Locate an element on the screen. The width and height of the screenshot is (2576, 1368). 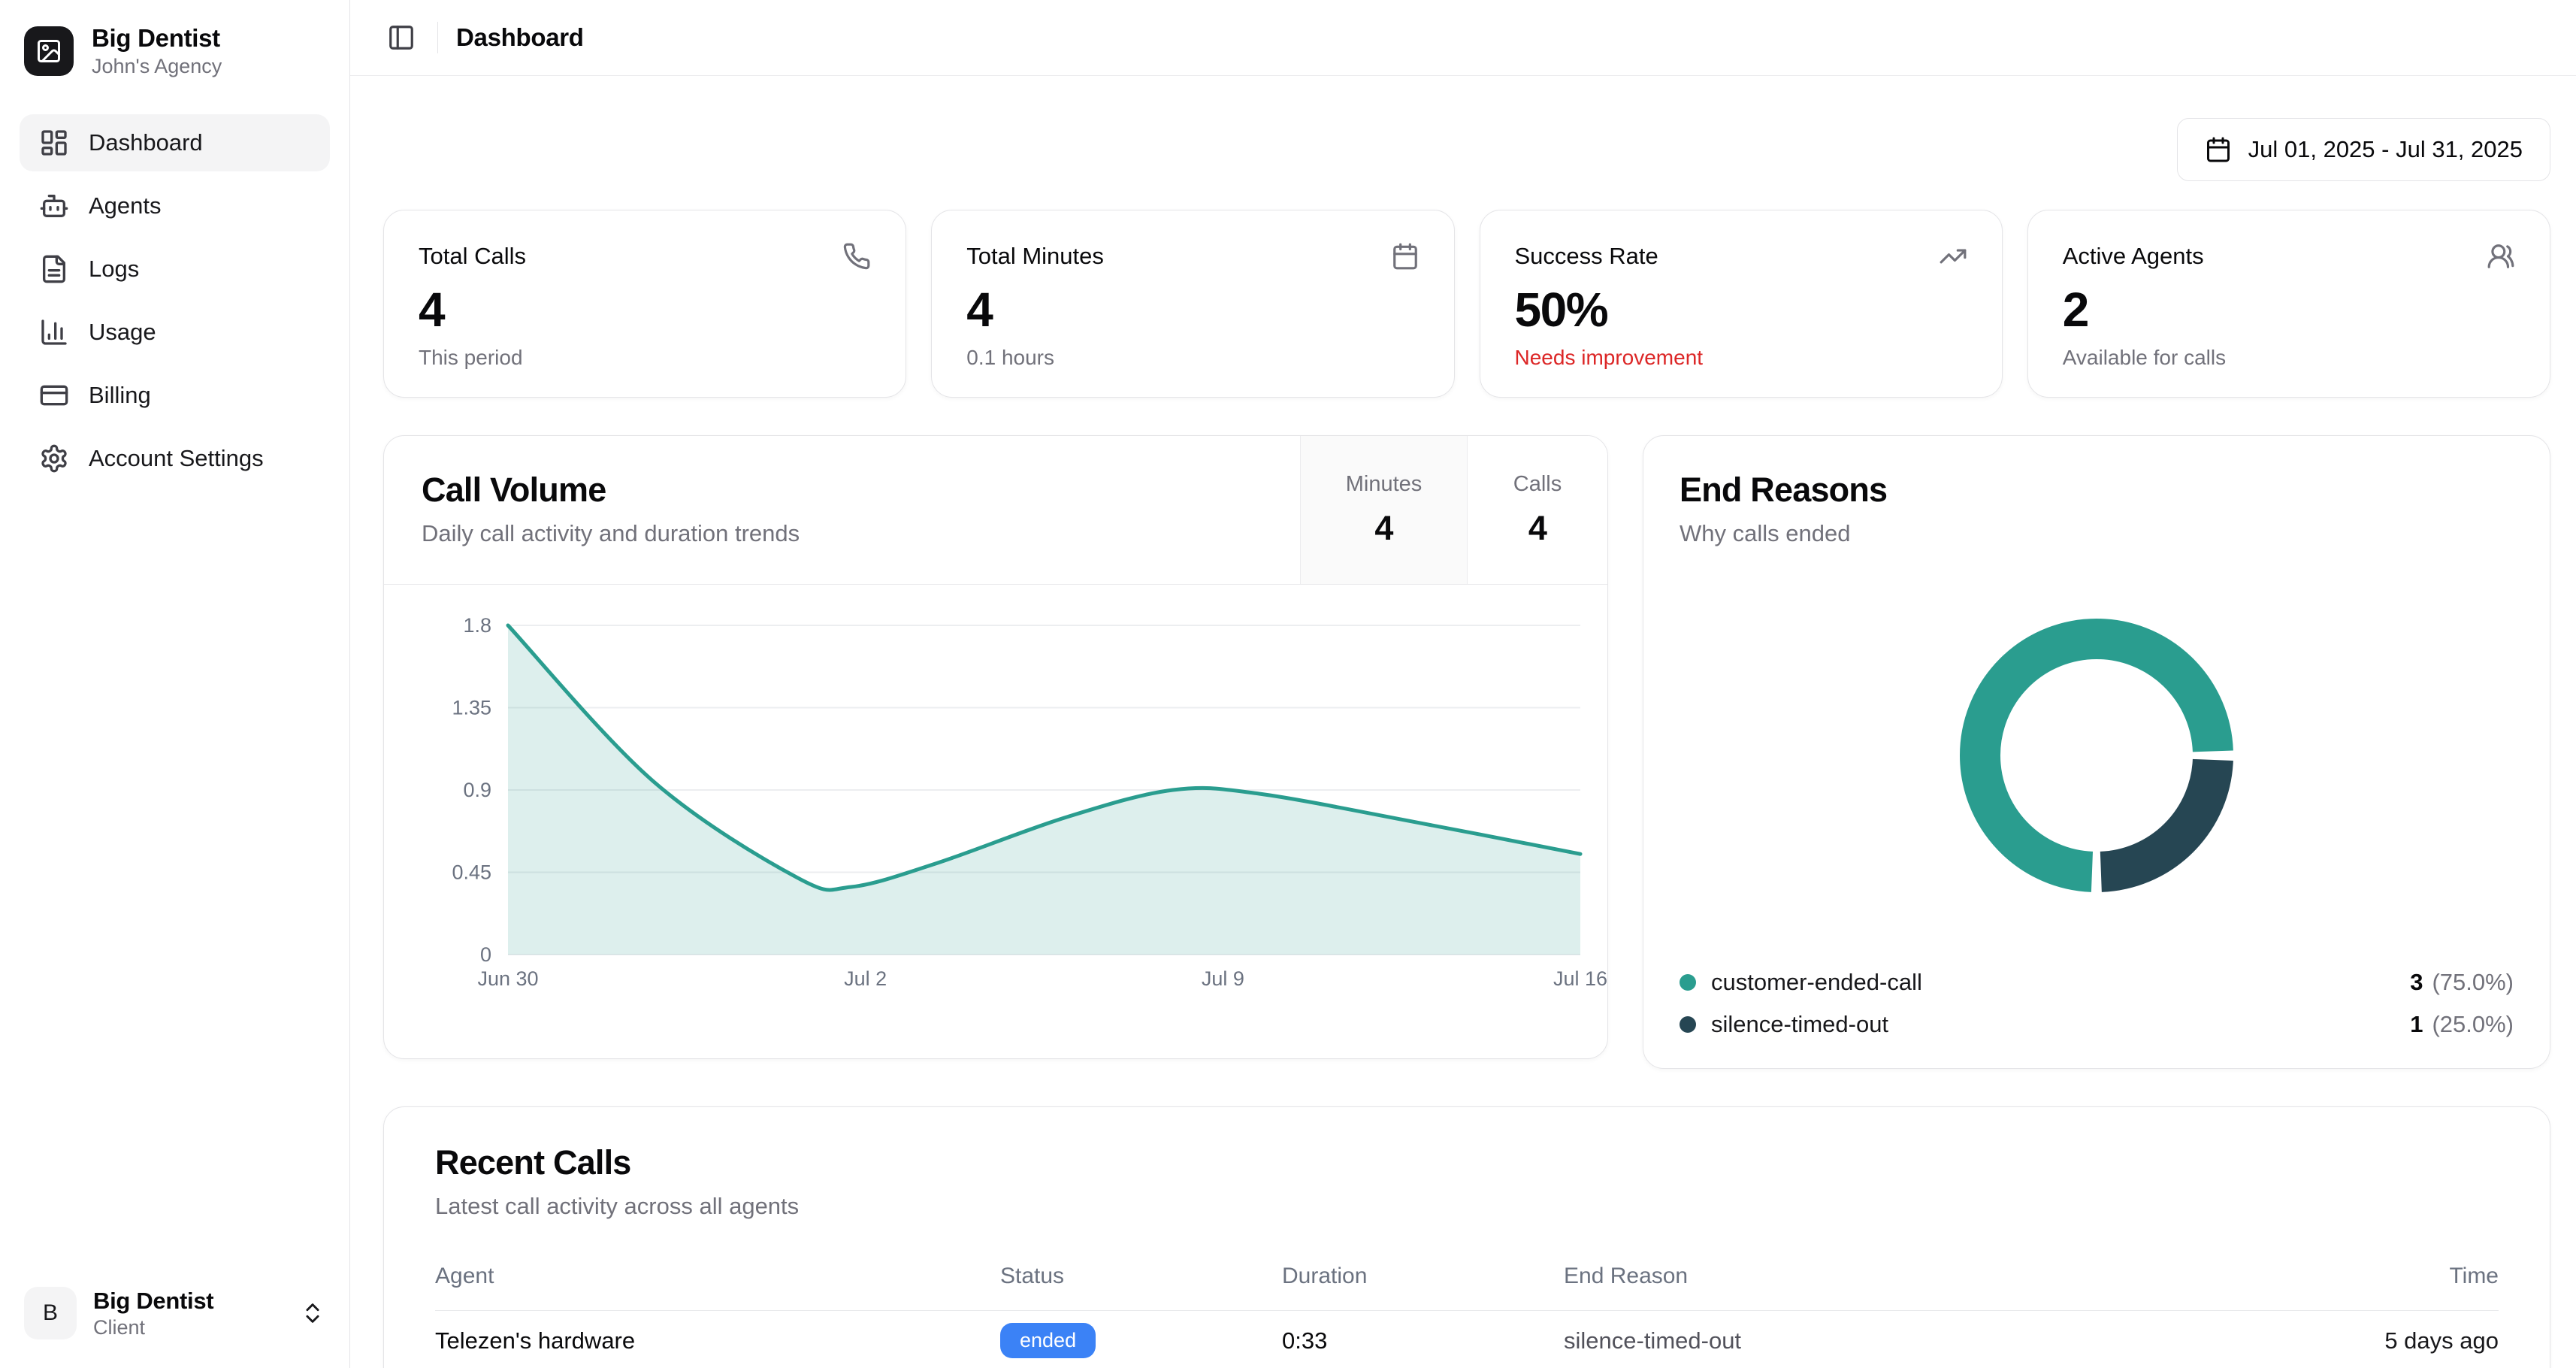
brand-text: Big Dentist John's Agency is located at coordinates (157, 51).